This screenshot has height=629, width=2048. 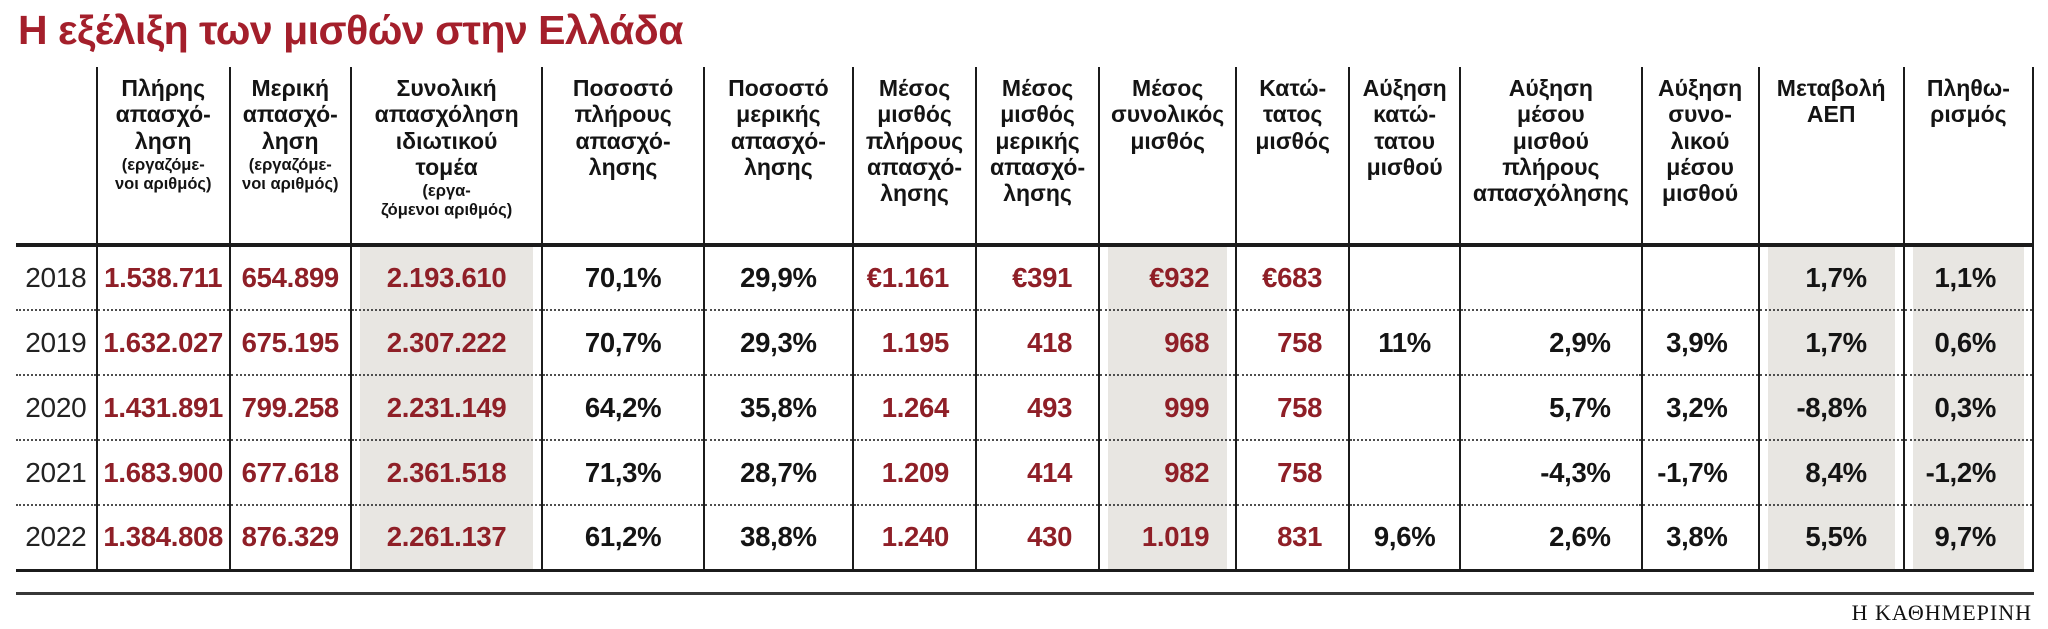 I want to click on row-year: 2019, so click(x=57, y=342).